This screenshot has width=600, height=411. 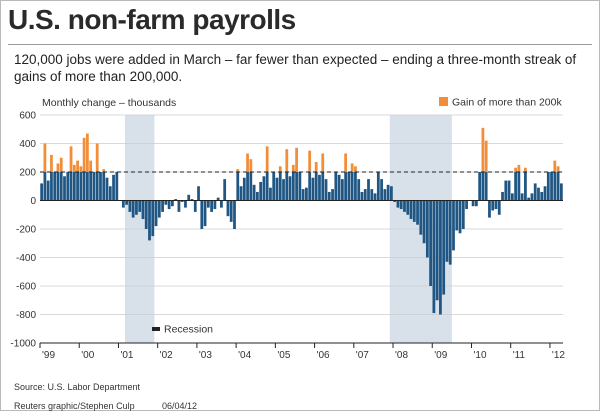 I want to click on x-tick-label: '02, so click(x=166, y=355).